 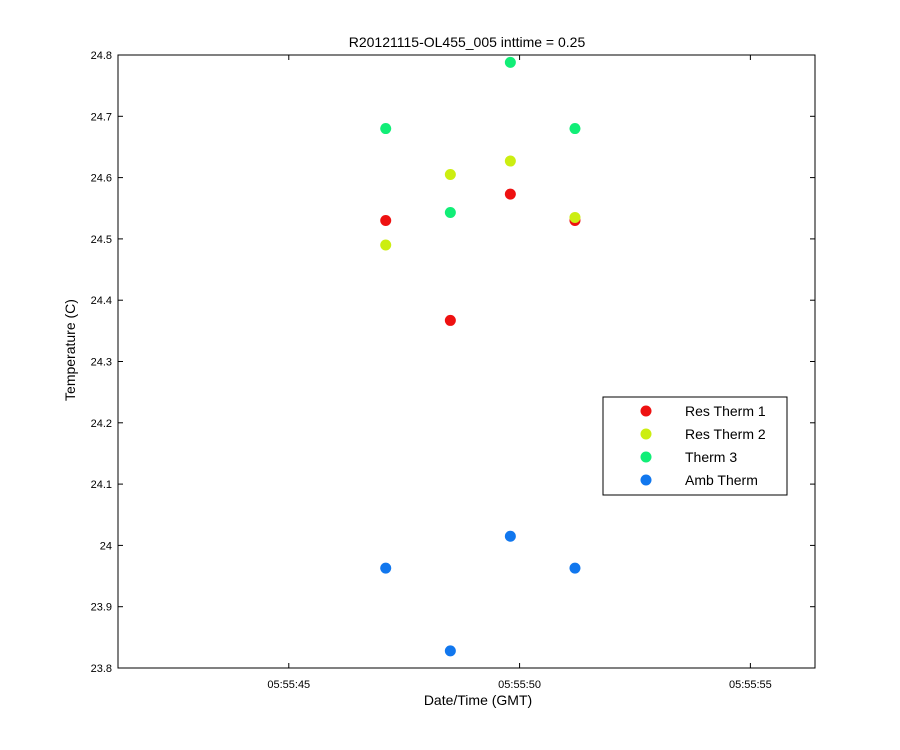 I want to click on chart-title: R20121115-OL455_005 inttime = 0.25, so click(x=467, y=42).